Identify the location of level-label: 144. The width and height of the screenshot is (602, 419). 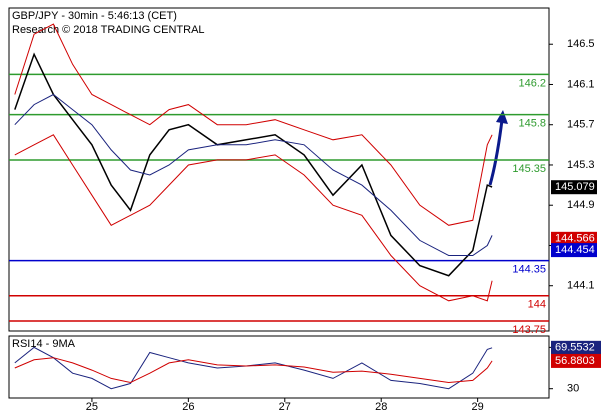
(537, 305).